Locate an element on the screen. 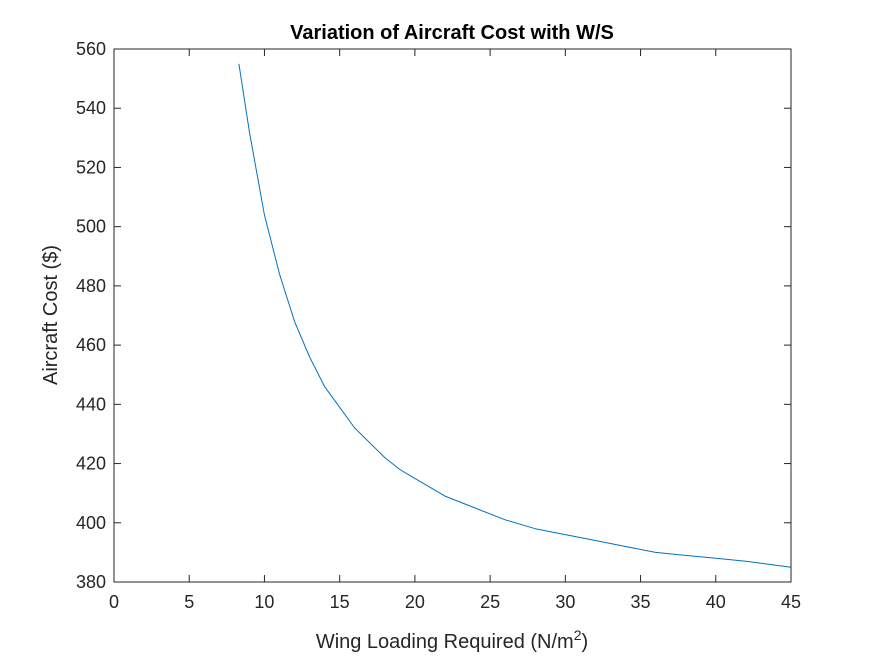  y-tick-label: 400 is located at coordinates (91, 523).